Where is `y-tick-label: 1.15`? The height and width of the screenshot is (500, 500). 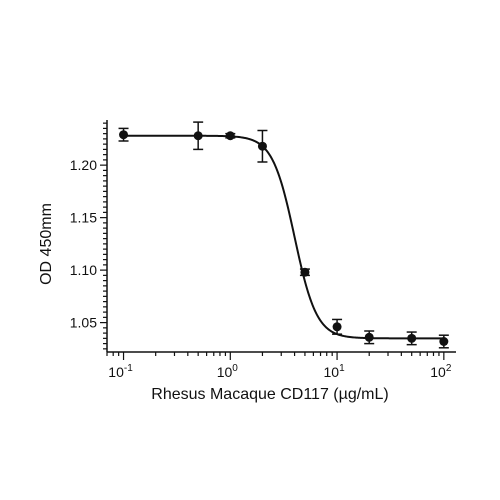 y-tick-label: 1.15 is located at coordinates (83, 218).